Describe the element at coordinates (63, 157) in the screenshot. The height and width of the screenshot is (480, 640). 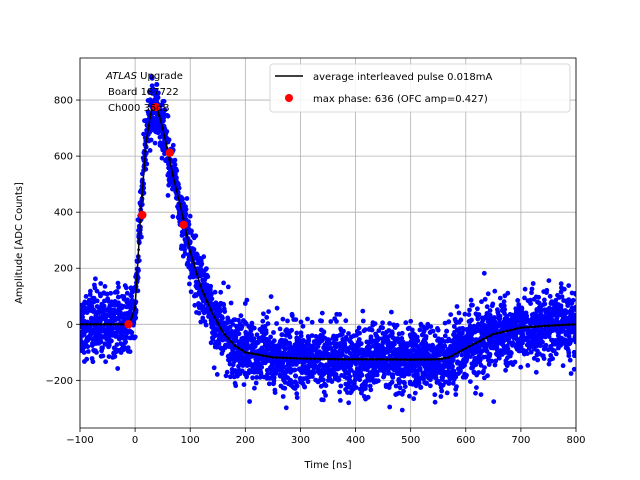
I see `y-tick-label: 600` at that location.